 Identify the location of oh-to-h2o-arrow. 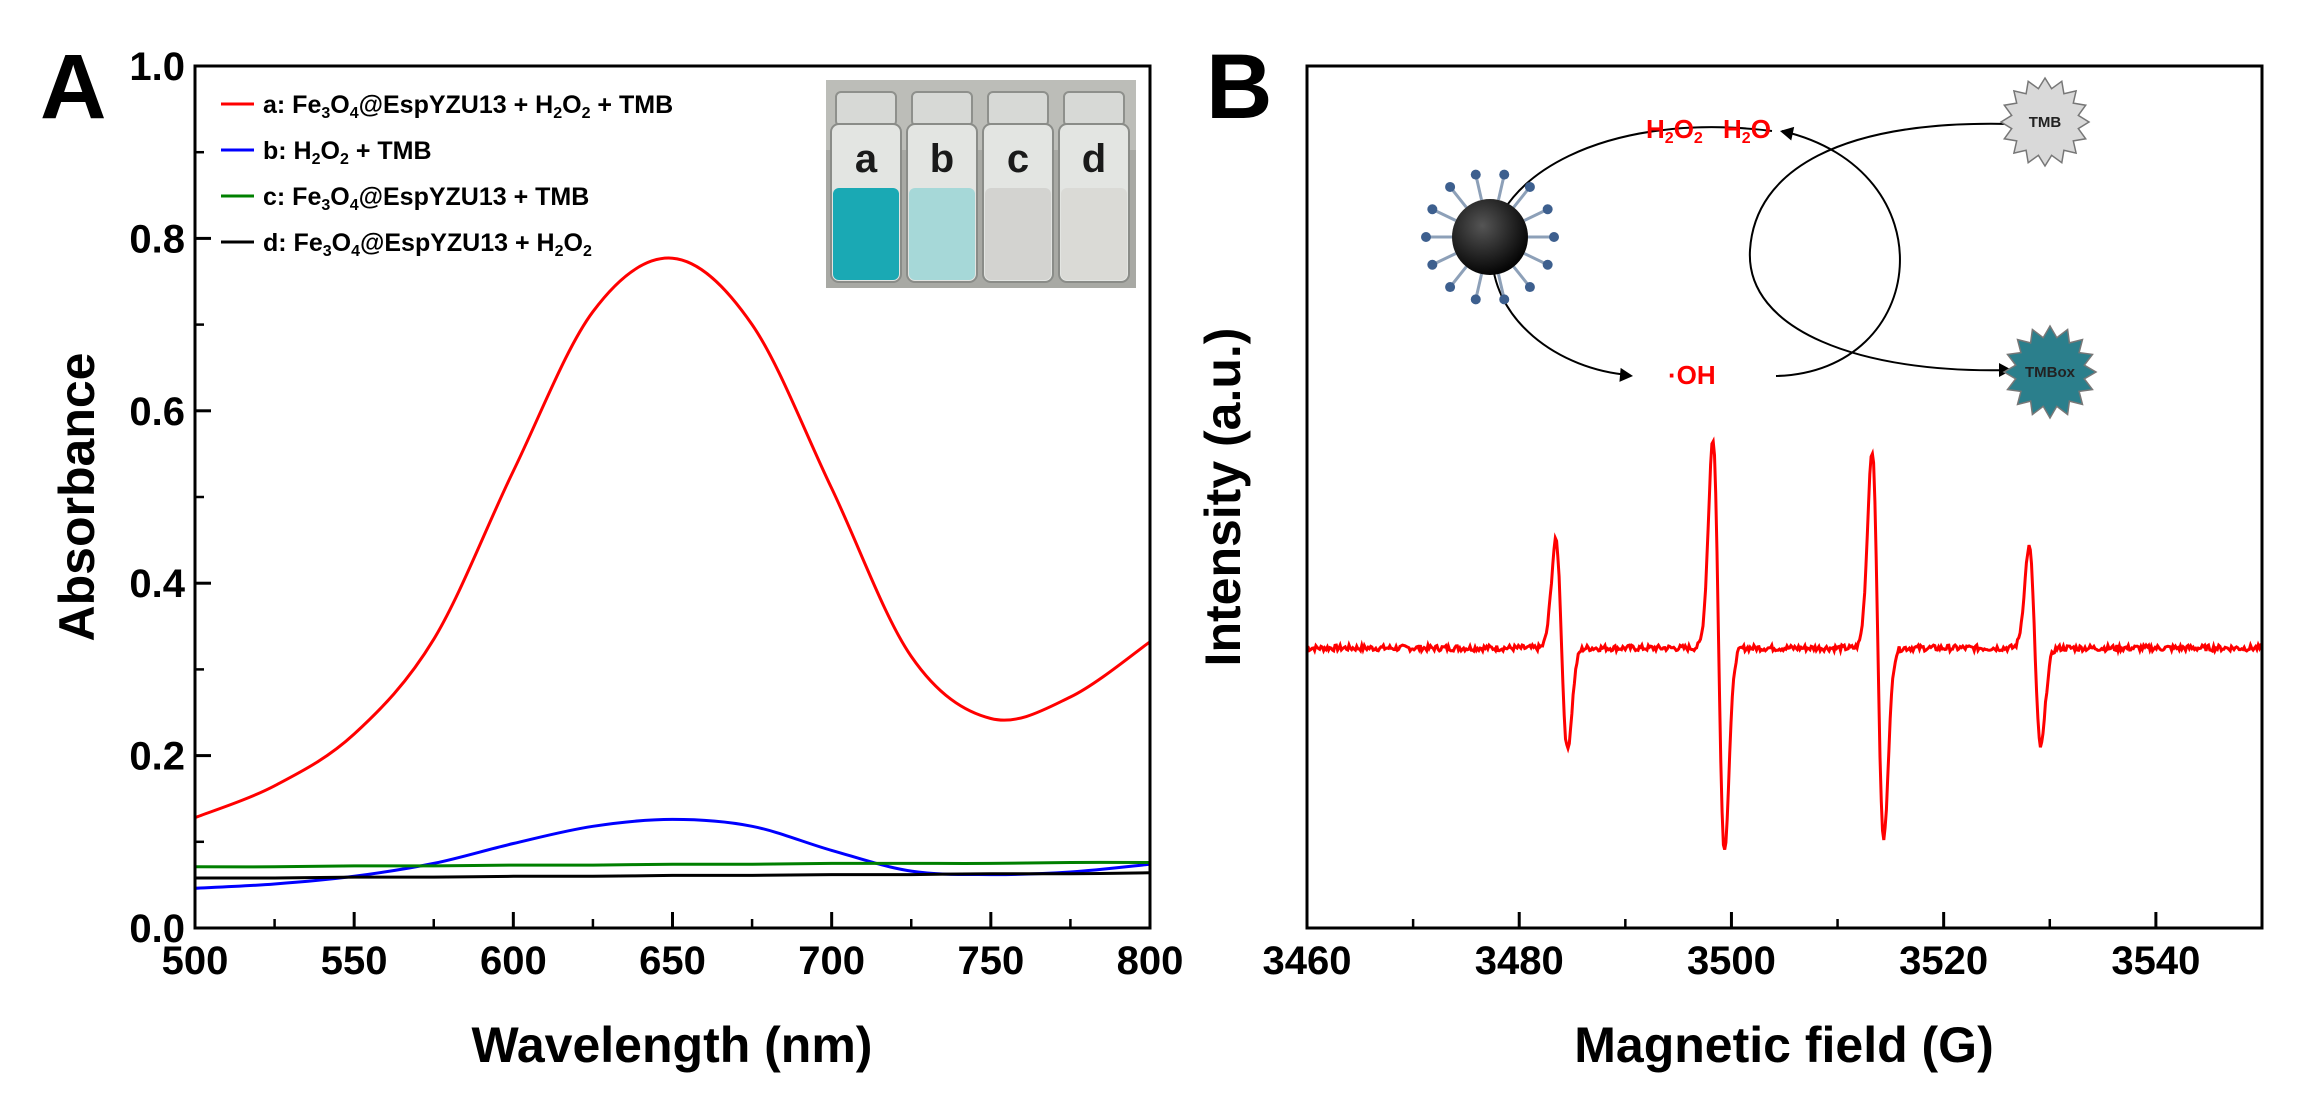
(1838, 253).